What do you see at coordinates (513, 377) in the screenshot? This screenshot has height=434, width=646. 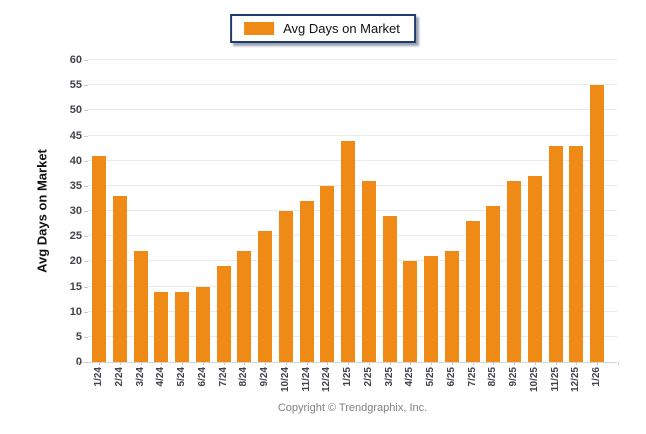 I see `x-tick-label: 9/25` at bounding box center [513, 377].